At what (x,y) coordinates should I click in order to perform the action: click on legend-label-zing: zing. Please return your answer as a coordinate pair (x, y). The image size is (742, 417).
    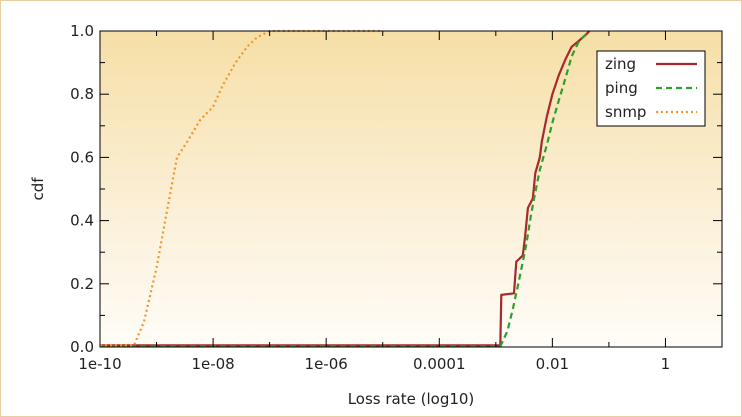
    Looking at the image, I should click on (620, 64).